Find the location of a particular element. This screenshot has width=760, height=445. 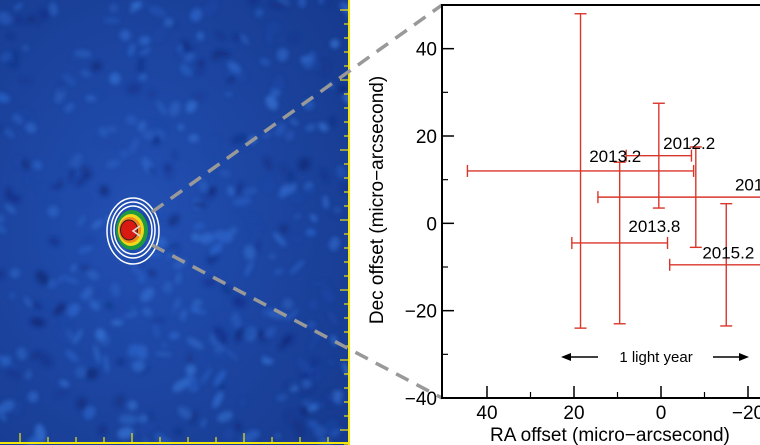

scale-bar-label: 1 light year is located at coordinates (655, 357).